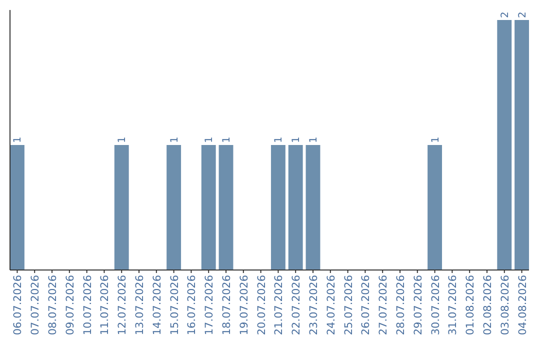 This screenshot has width=540, height=340. I want to click on x-tick-label: 02.08.2026, so click(488, 305).